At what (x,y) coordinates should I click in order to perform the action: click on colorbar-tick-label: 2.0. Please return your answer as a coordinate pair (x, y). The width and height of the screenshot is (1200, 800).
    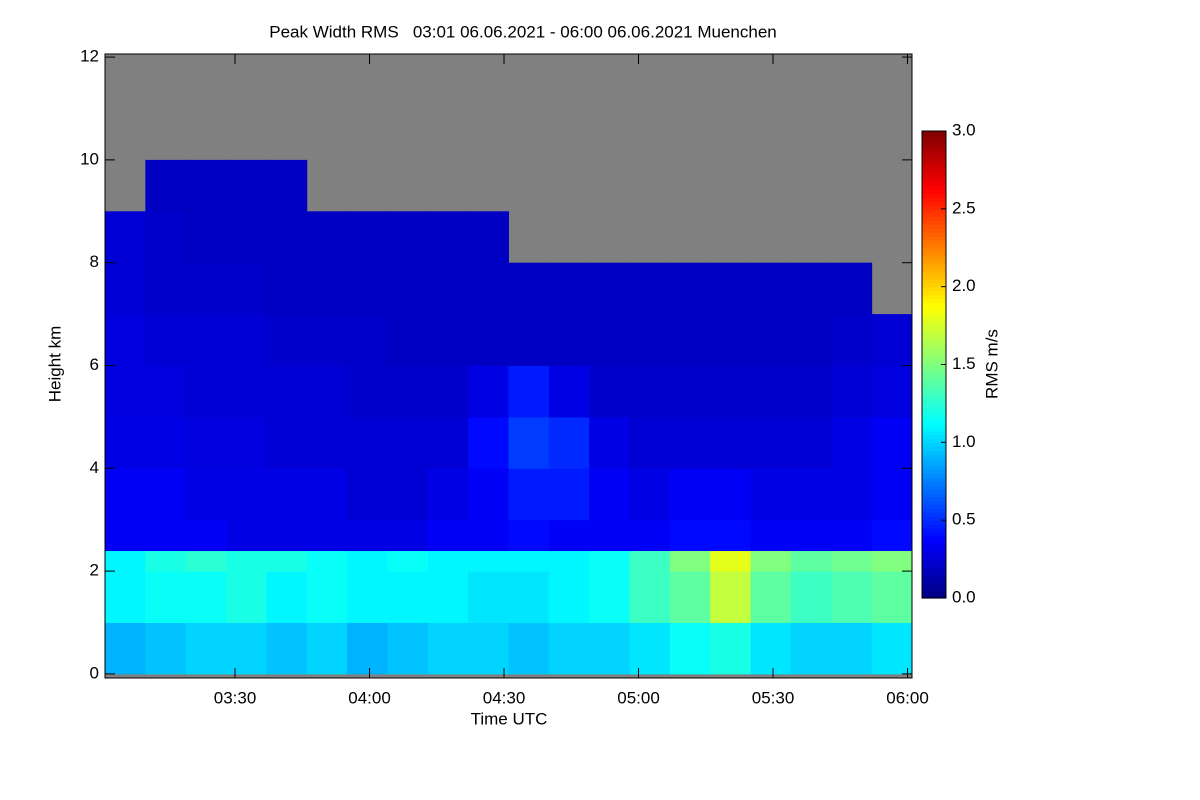
    Looking at the image, I should click on (964, 285).